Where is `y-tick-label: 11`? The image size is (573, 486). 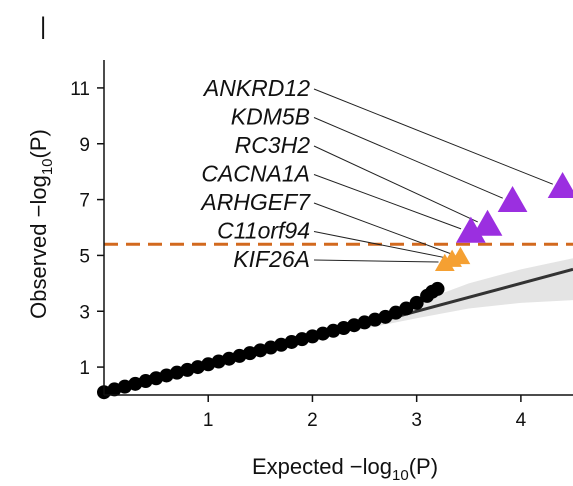
y-tick-label: 11 is located at coordinates (80, 89).